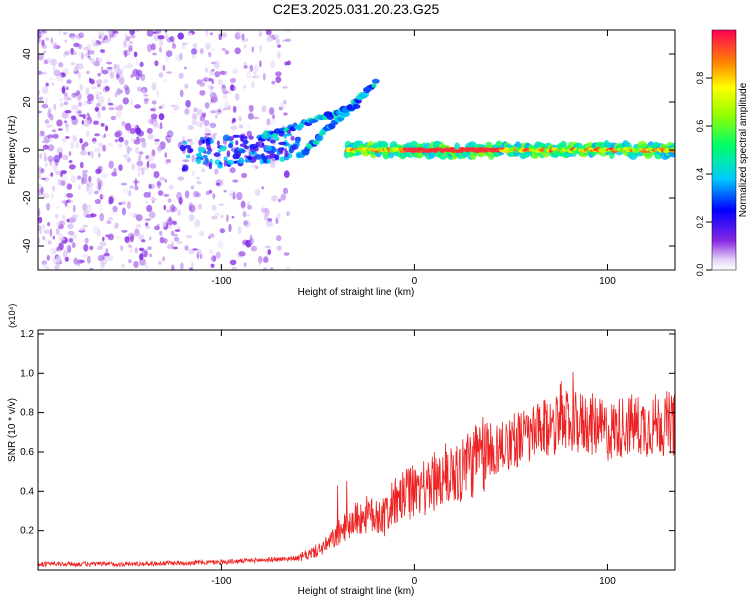  Describe the element at coordinates (221, 281) in the screenshot. I see `x-tick-label: -100` at that location.